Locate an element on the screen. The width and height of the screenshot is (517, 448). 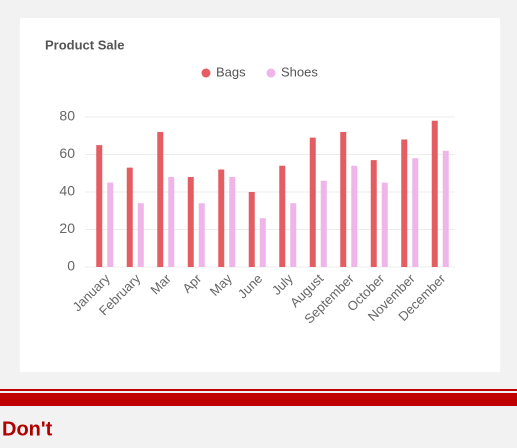
footer-text: Don't is located at coordinates (27, 429).